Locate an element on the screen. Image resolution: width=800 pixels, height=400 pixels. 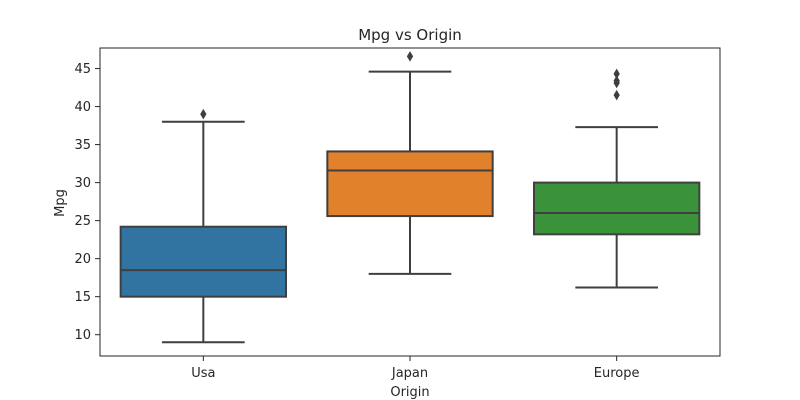
y-tick-label-15: 15 is located at coordinates (82, 297).